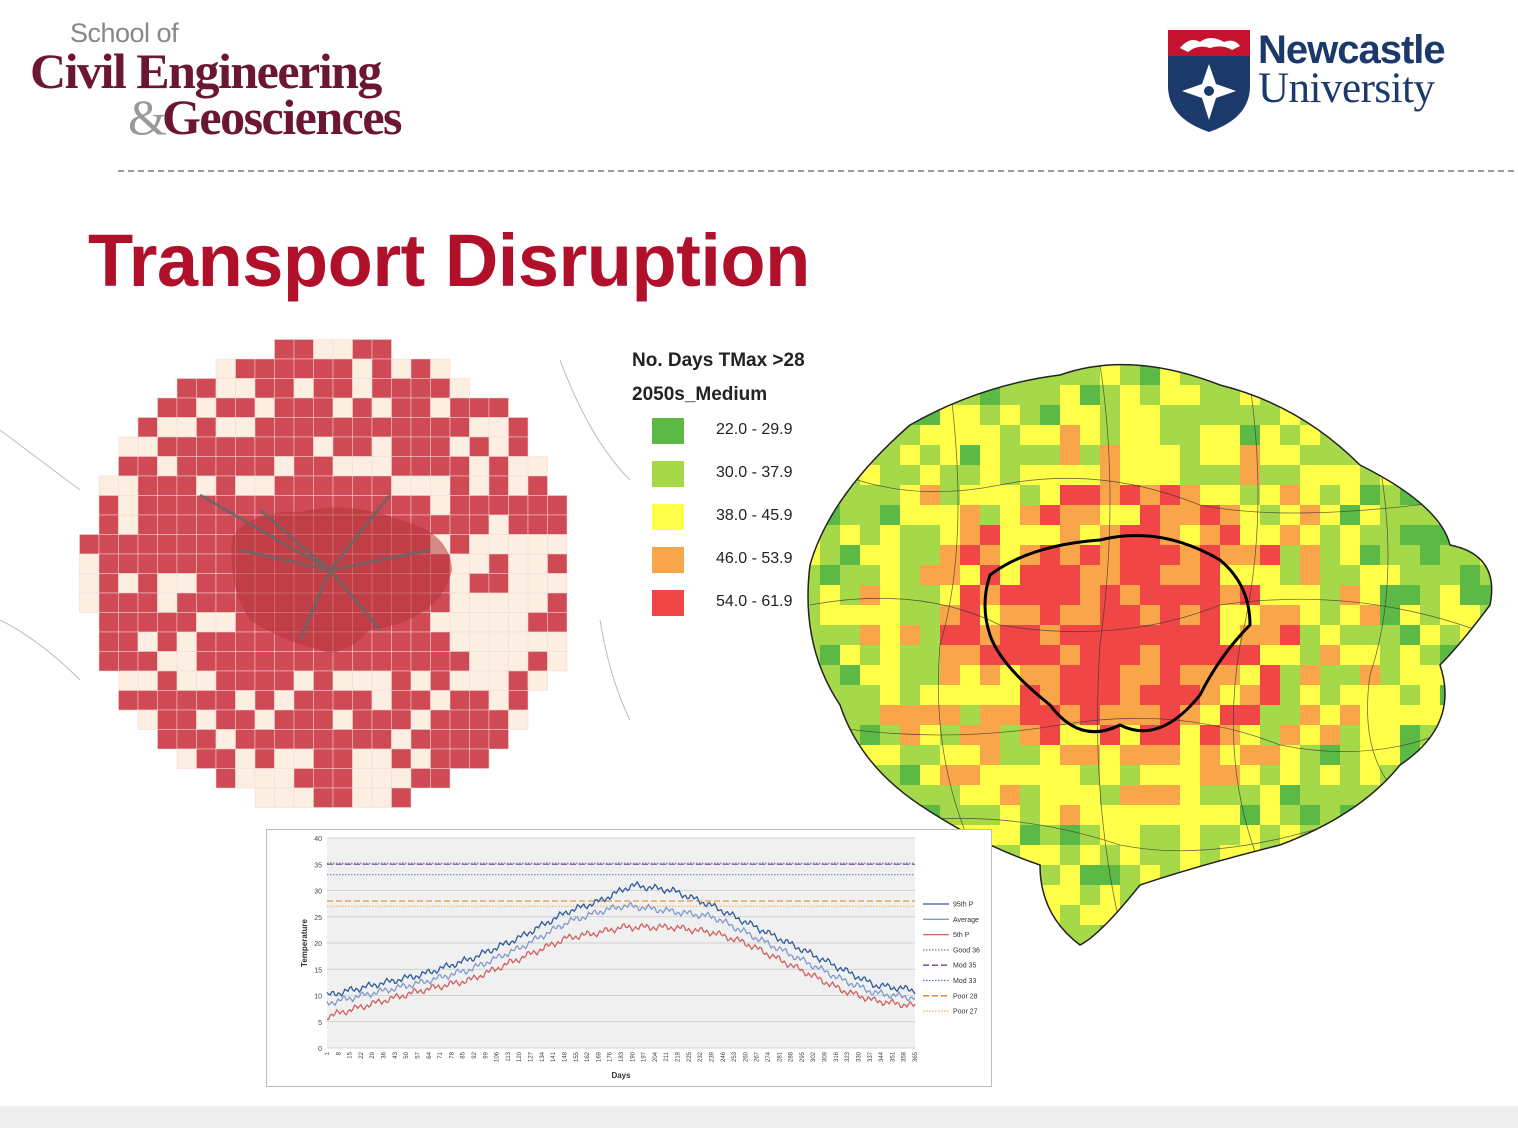 This screenshot has height=1128, width=1518. I want to click on legend-entry: 95th P, so click(963, 905).